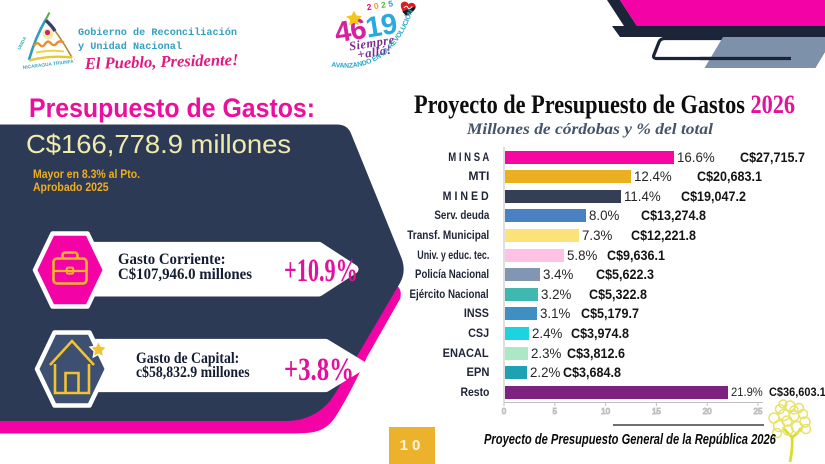  Describe the element at coordinates (161, 61) in the screenshot. I see `svg-text: El Pueblo, Presidente!` at that location.